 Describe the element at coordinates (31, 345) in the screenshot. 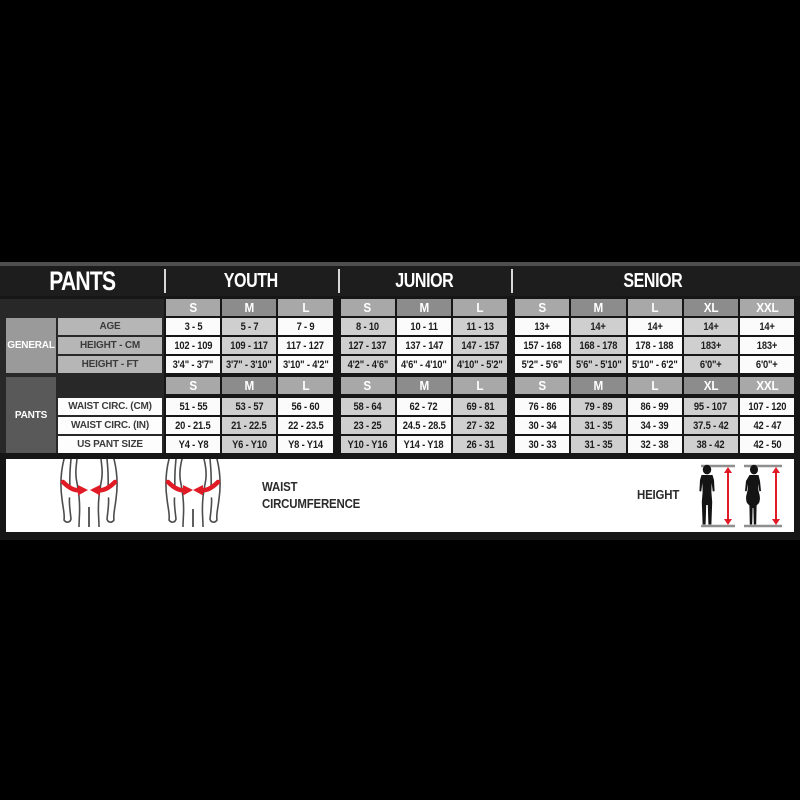

I see `section-label-general: GENERAL` at that location.